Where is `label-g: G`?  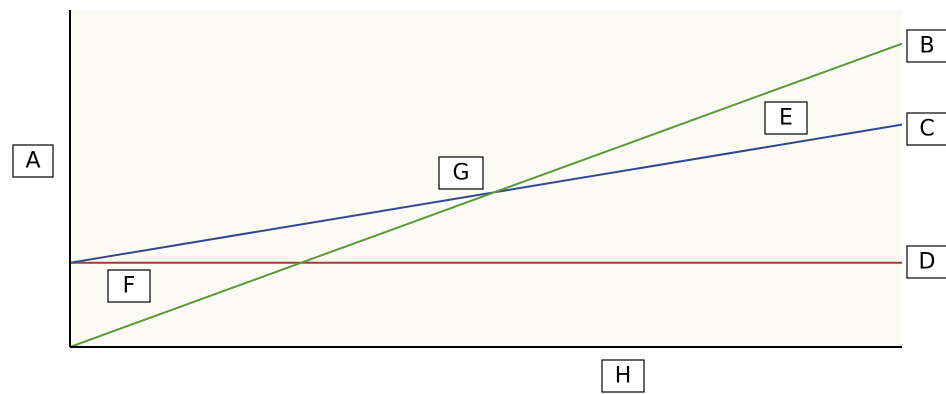 label-g: G is located at coordinates (461, 173).